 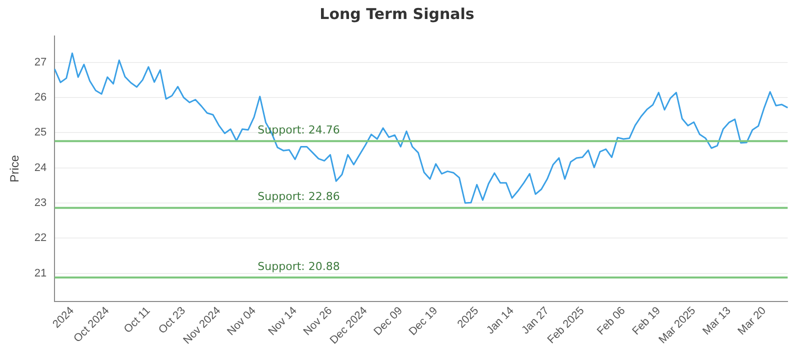 What do you see at coordinates (241, 321) in the screenshot?
I see `x-tick-label: Nov 04` at bounding box center [241, 321].